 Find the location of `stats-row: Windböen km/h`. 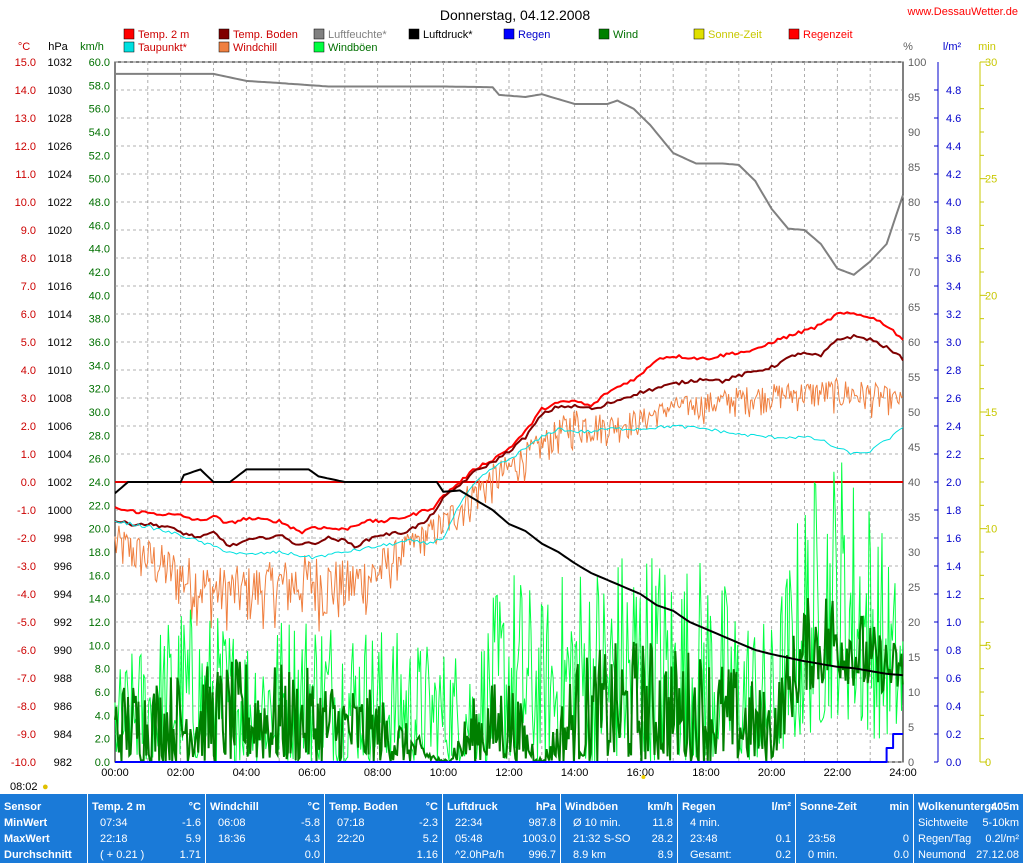

stats-row: Windböen km/h is located at coordinates (619, 807).